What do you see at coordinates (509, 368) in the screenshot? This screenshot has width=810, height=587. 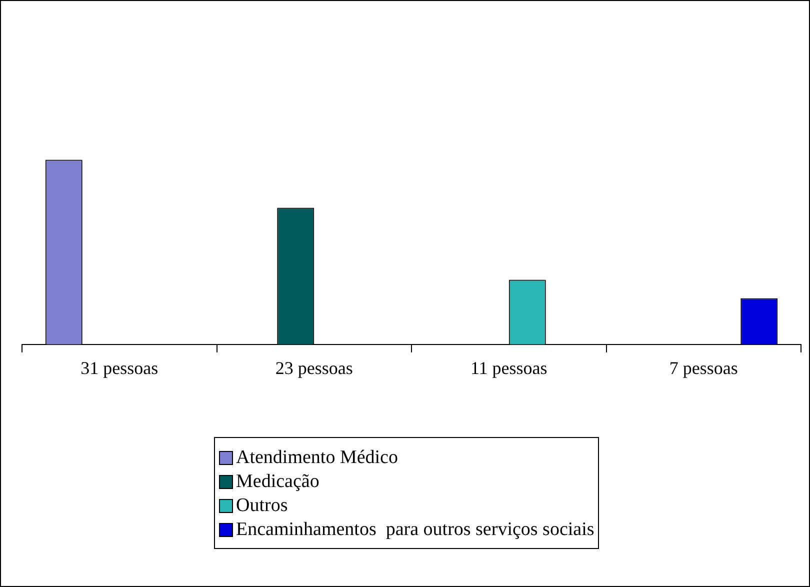 I see `x-tick-label: 11 pessoas` at bounding box center [509, 368].